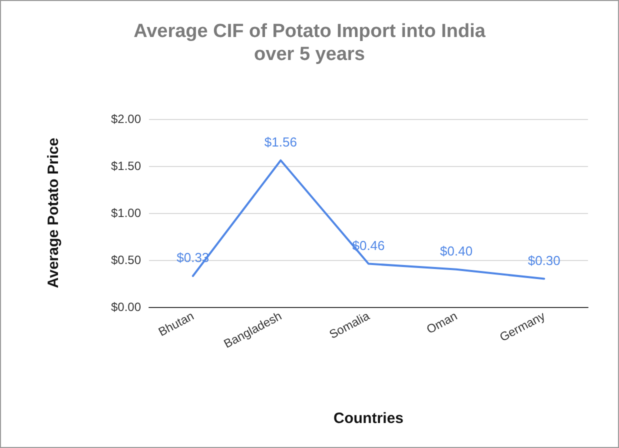 The image size is (619, 448). I want to click on y-axis-title: Average Potato Price, so click(53, 213).